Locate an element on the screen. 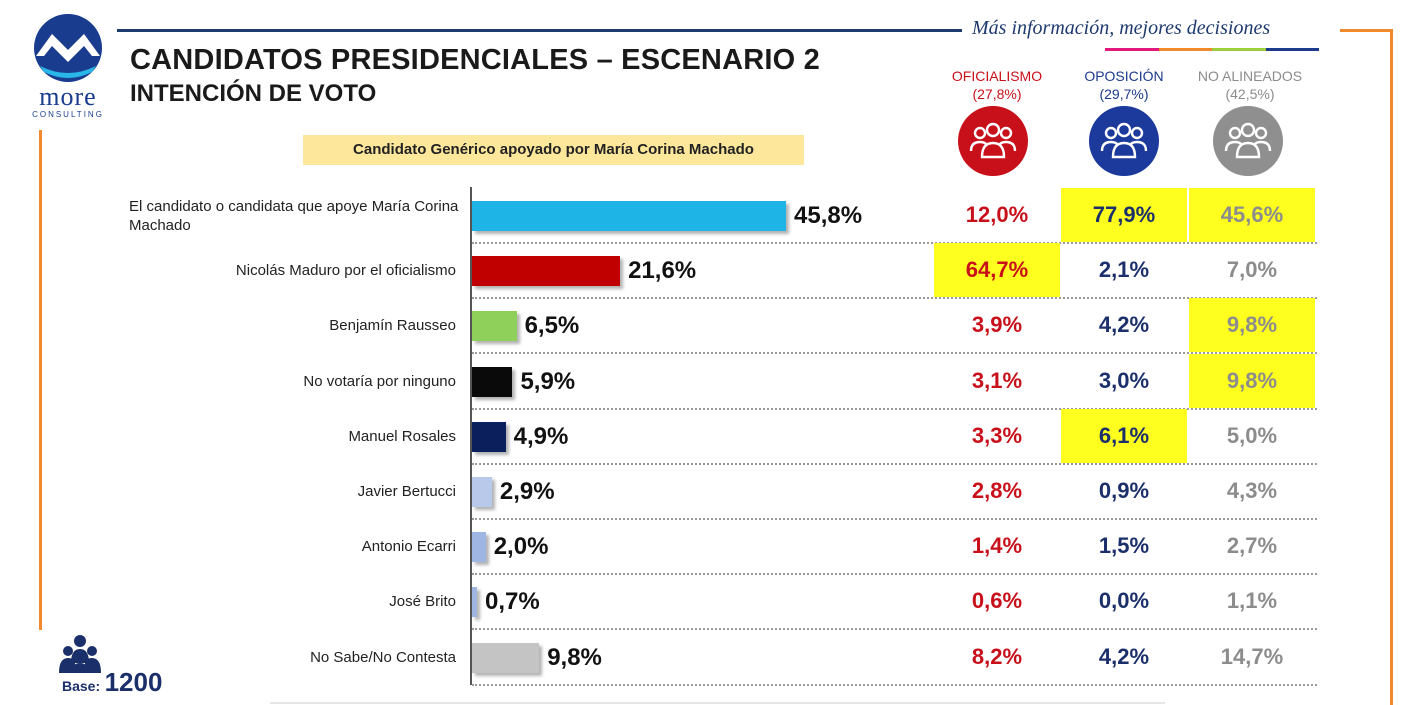  chart-axis is located at coordinates (471, 436).